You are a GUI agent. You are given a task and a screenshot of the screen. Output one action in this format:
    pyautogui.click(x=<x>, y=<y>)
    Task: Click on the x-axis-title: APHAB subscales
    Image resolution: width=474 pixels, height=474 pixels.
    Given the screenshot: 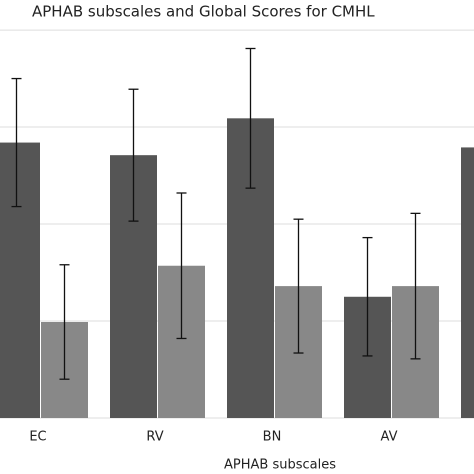 What is the action you would take?
    pyautogui.click(x=280, y=465)
    